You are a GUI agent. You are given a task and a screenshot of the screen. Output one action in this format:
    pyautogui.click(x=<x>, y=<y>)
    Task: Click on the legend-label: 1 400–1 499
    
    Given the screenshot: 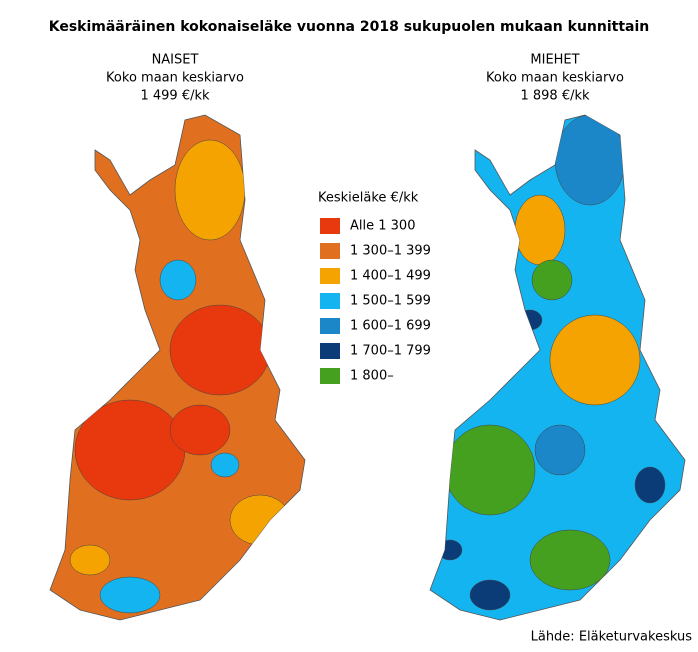 What is the action you would take?
    pyautogui.click(x=390, y=276)
    